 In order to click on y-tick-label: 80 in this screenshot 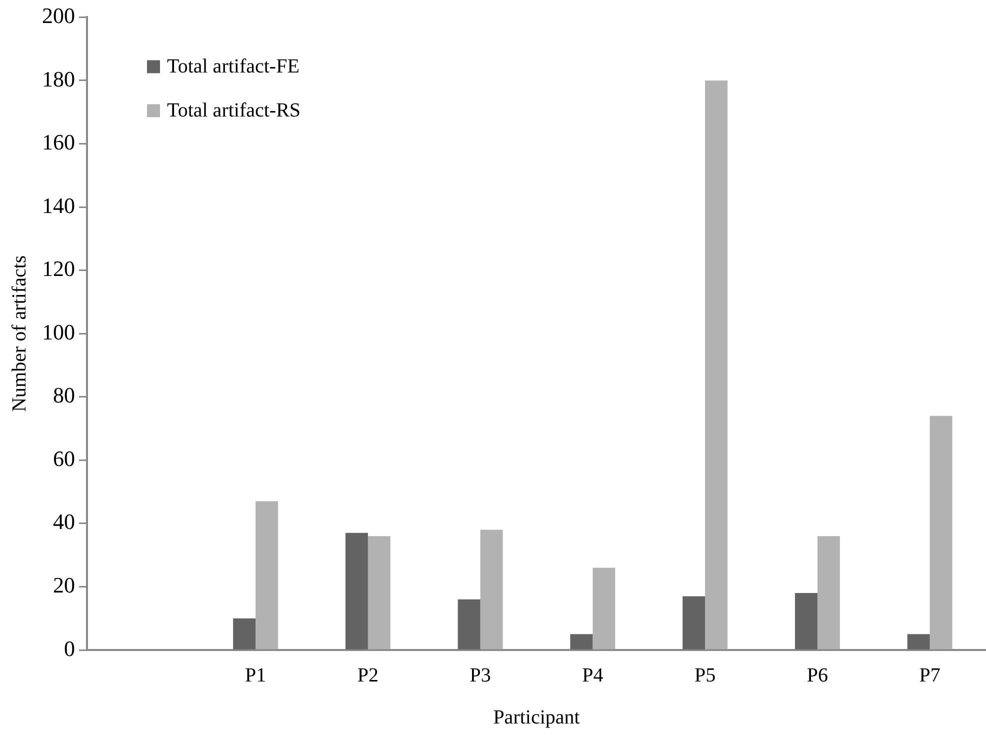, I will do `click(64, 395)`.